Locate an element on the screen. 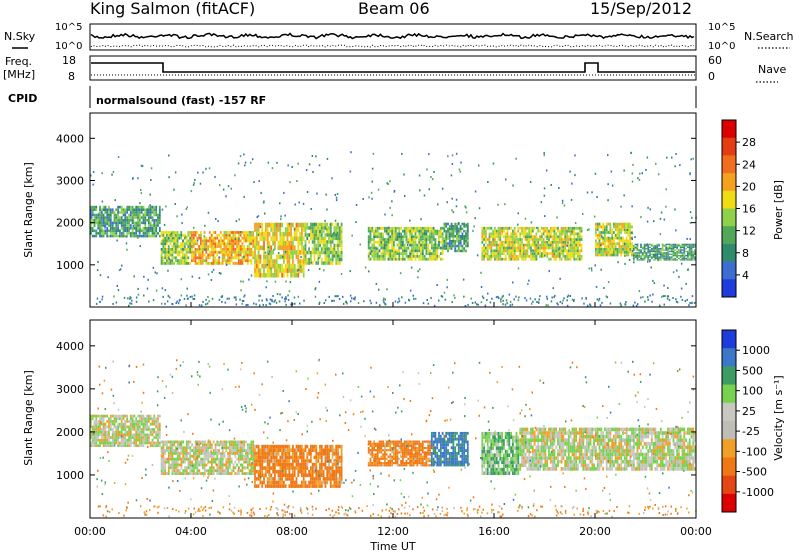 This screenshot has height=558, width=800. noise-right-tick-top: 10^5 is located at coordinates (721, 27).